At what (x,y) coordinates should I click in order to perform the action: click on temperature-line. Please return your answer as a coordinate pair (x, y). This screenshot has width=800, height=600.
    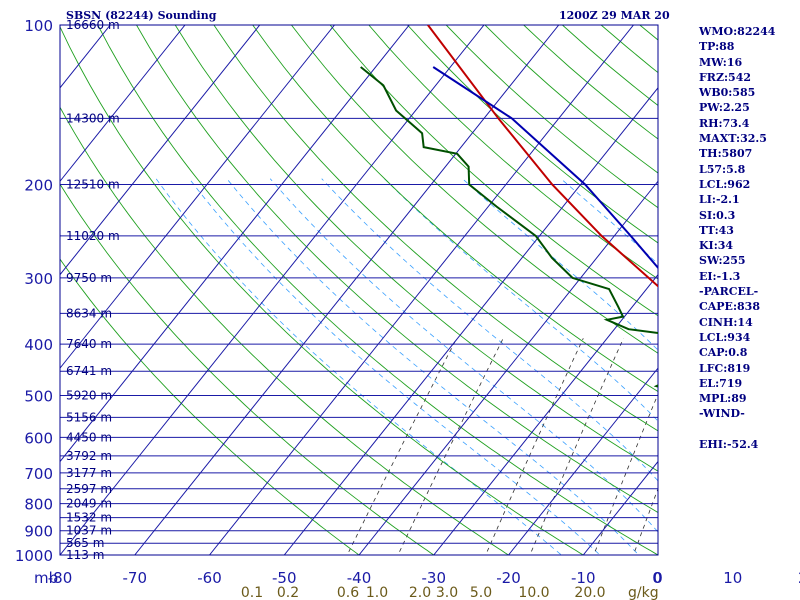
    Looking at the image, I should click on (542, 156).